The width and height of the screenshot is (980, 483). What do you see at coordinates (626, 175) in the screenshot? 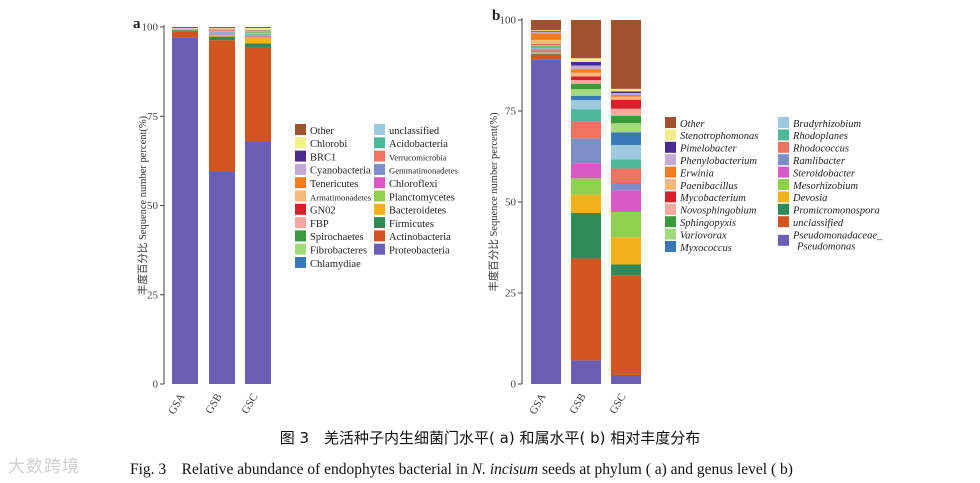
I see `panel-b-bar-gsc-rhodococcus` at bounding box center [626, 175].